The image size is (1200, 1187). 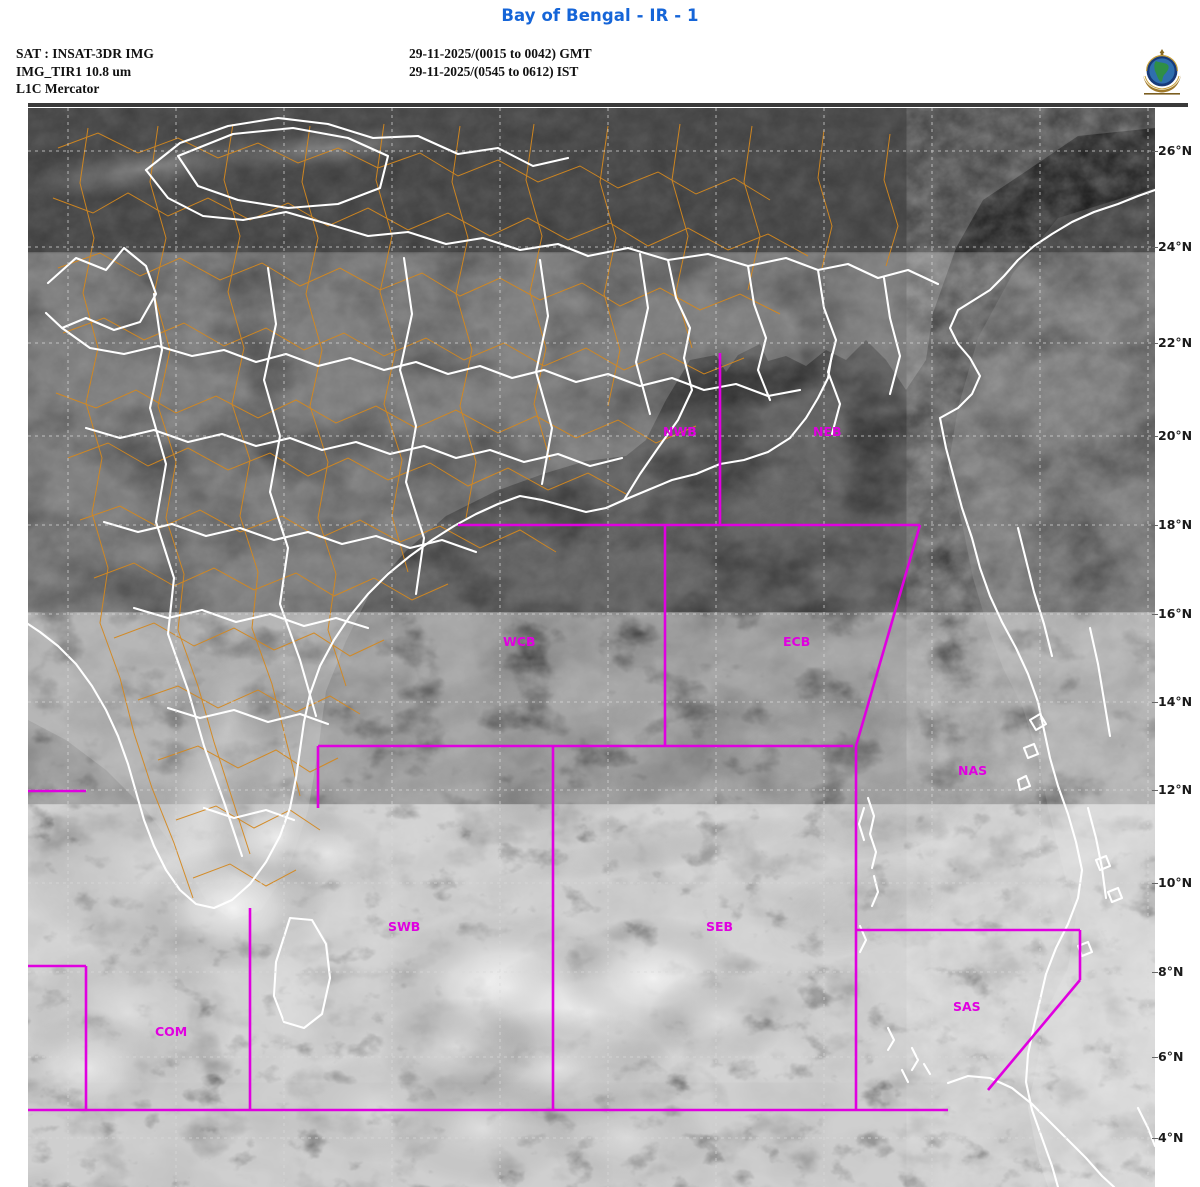 What do you see at coordinates (519, 641) in the screenshot?
I see `zone-label-wcb: WCB` at bounding box center [519, 641].